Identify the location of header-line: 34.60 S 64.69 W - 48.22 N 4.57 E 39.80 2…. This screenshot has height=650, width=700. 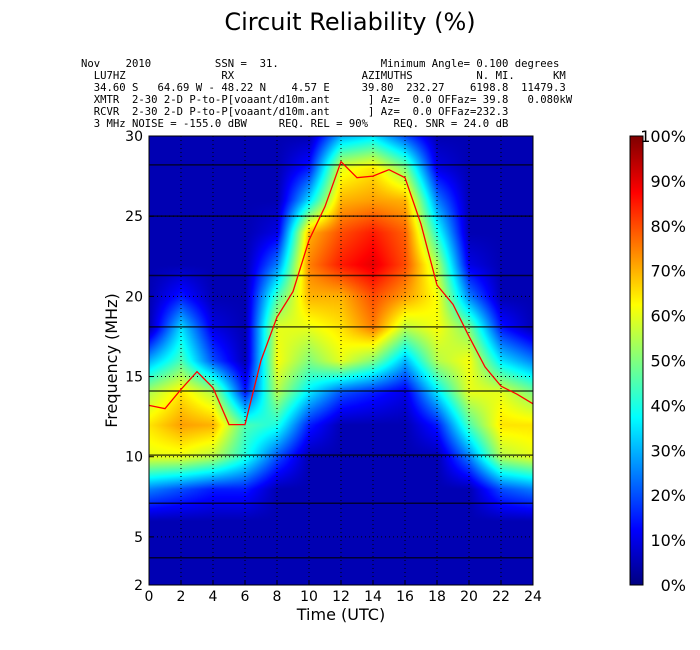
(323, 88).